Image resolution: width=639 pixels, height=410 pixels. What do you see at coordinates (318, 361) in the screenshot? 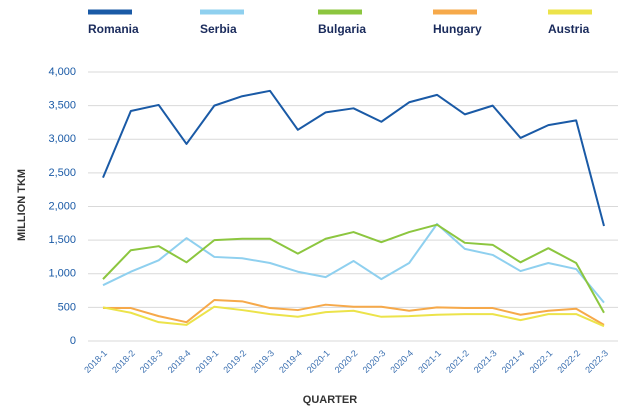
I see `x-tick-label: 2020-1` at bounding box center [318, 361].